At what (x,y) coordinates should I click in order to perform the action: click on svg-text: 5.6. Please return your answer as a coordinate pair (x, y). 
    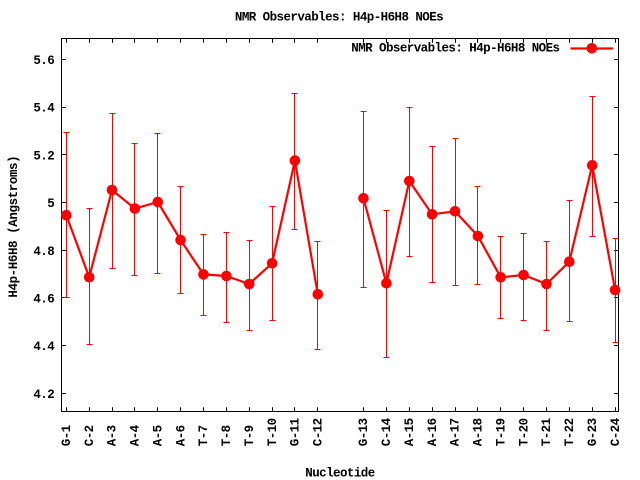
    Looking at the image, I should click on (43, 61).